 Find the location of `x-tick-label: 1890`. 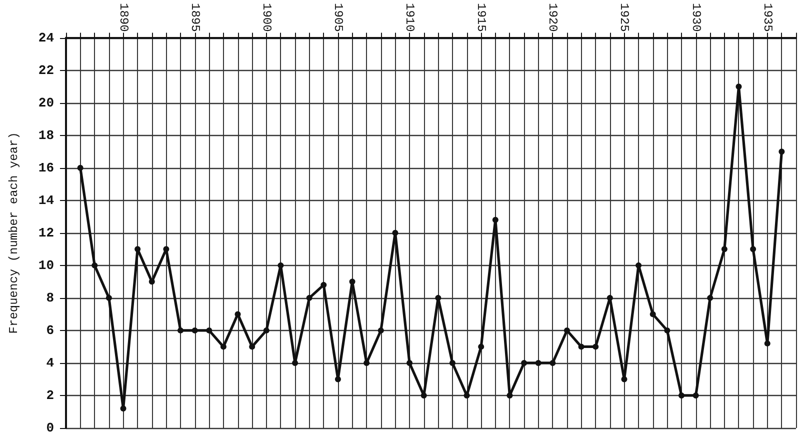

x-tick-label: 1890 is located at coordinates (123, 17).